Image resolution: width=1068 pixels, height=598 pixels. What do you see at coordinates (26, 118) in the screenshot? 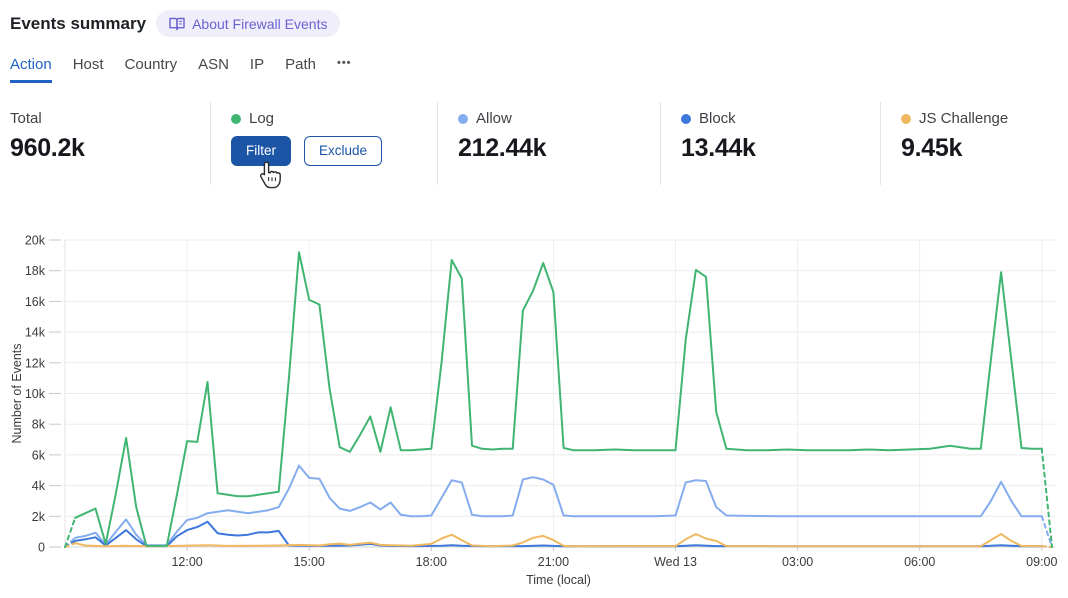
I see `stat-total-label: Total` at bounding box center [26, 118].